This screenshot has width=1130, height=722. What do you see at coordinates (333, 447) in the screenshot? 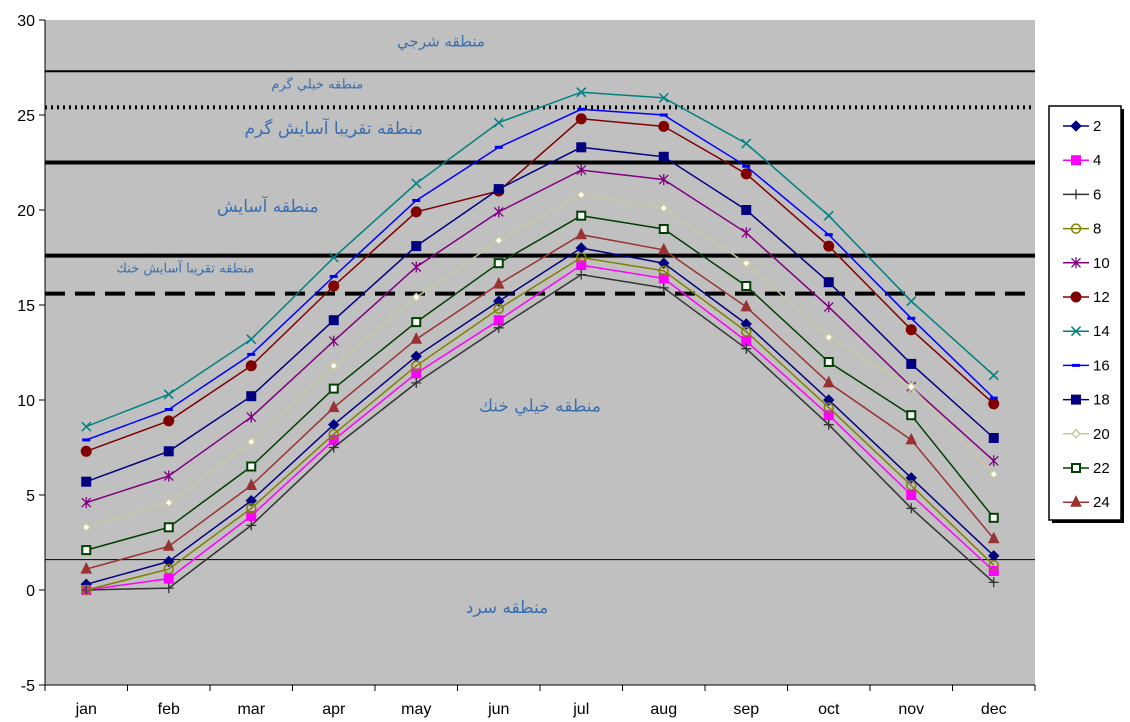
I see `data-point-6-apr` at bounding box center [333, 447].